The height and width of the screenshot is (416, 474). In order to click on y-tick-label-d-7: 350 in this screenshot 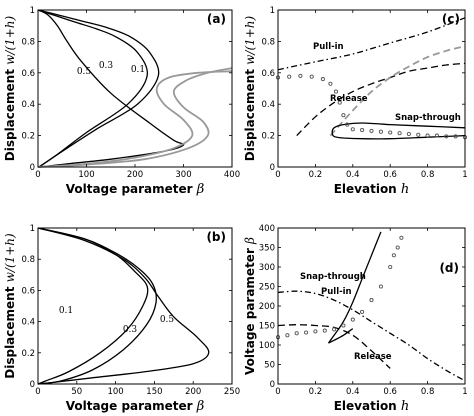, I will do `click(267, 249)`.